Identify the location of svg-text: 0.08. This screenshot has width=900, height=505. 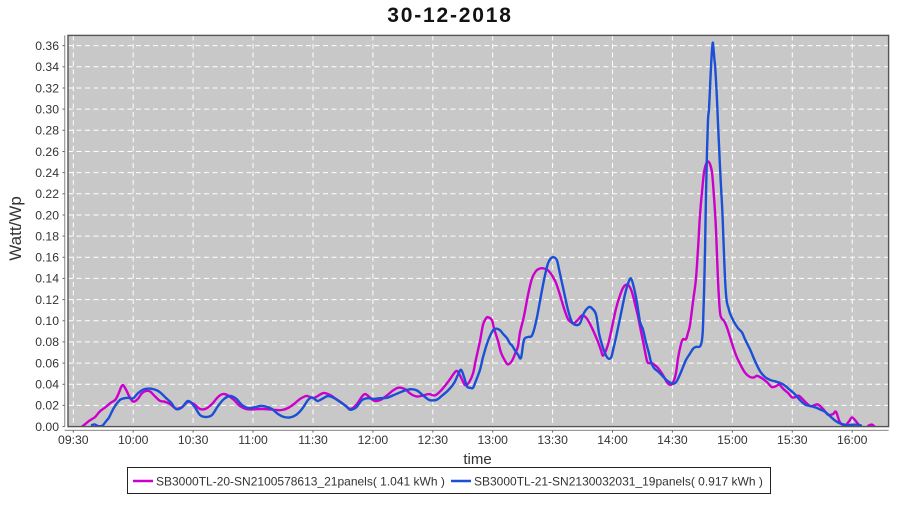
(47, 342).